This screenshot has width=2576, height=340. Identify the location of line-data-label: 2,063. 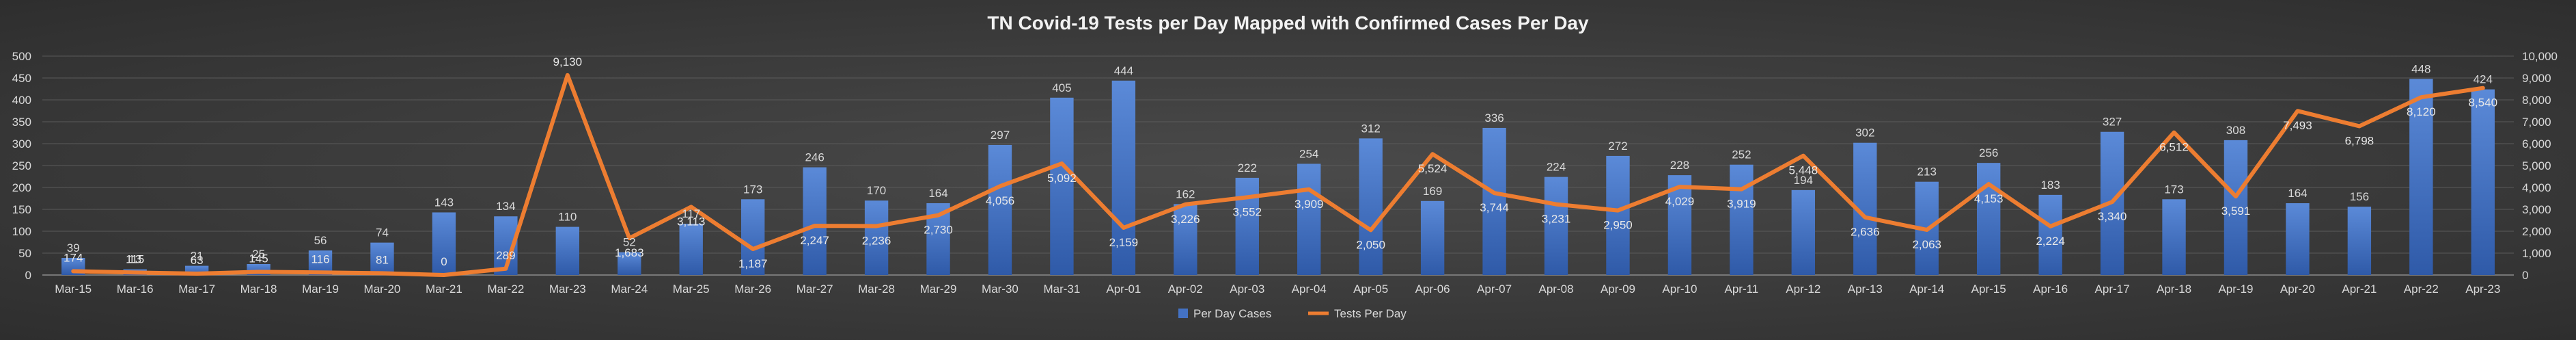
(1927, 244).